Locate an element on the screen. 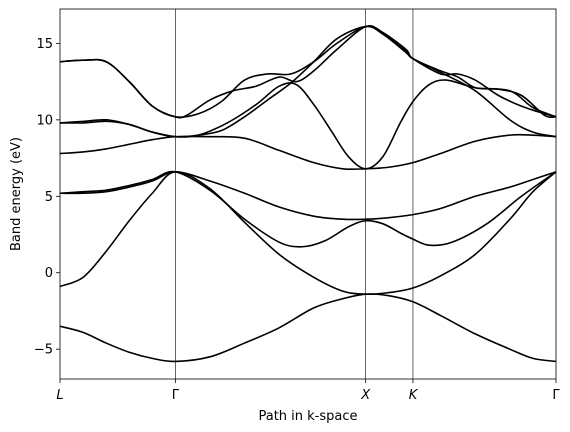 Image resolution: width=570 pixels, height=432 pixels. x-tick-label-2: X is located at coordinates (365, 395).